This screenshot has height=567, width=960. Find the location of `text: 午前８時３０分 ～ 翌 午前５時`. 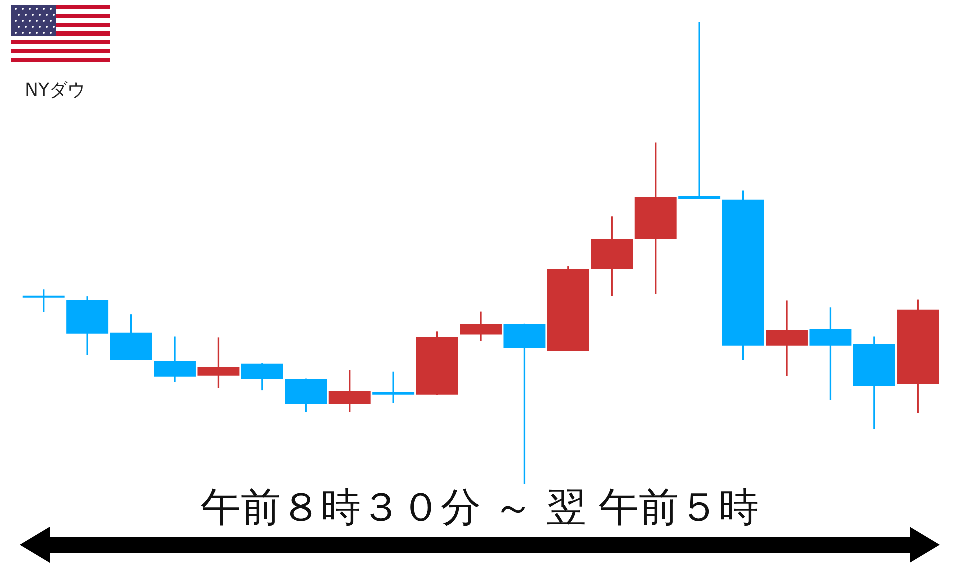

text: 午前８時３０分 ～ 翌 午前５時 is located at coordinates (480, 508).